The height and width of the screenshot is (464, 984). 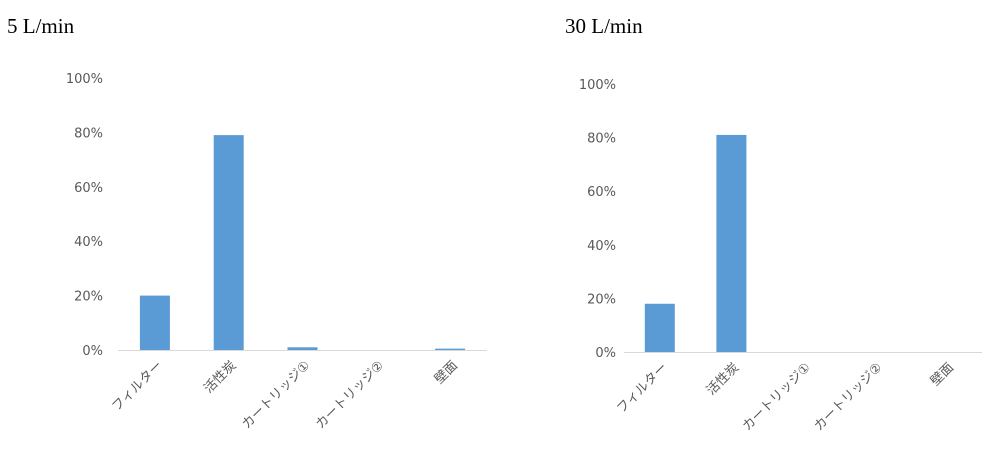 I want to click on chart-title-left: 5 L/min, so click(x=41, y=26).